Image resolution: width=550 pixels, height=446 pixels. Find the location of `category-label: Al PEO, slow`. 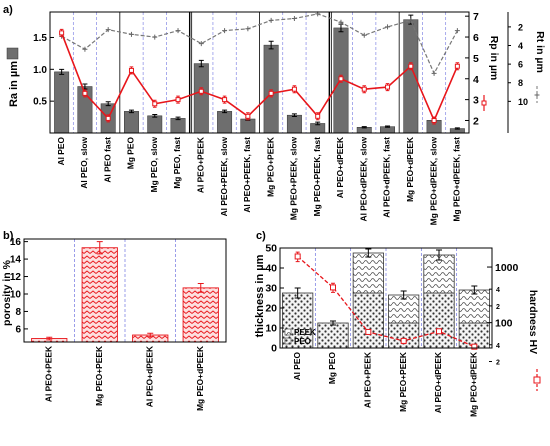

category-label: Al PEO, slow is located at coordinates (84, 163).